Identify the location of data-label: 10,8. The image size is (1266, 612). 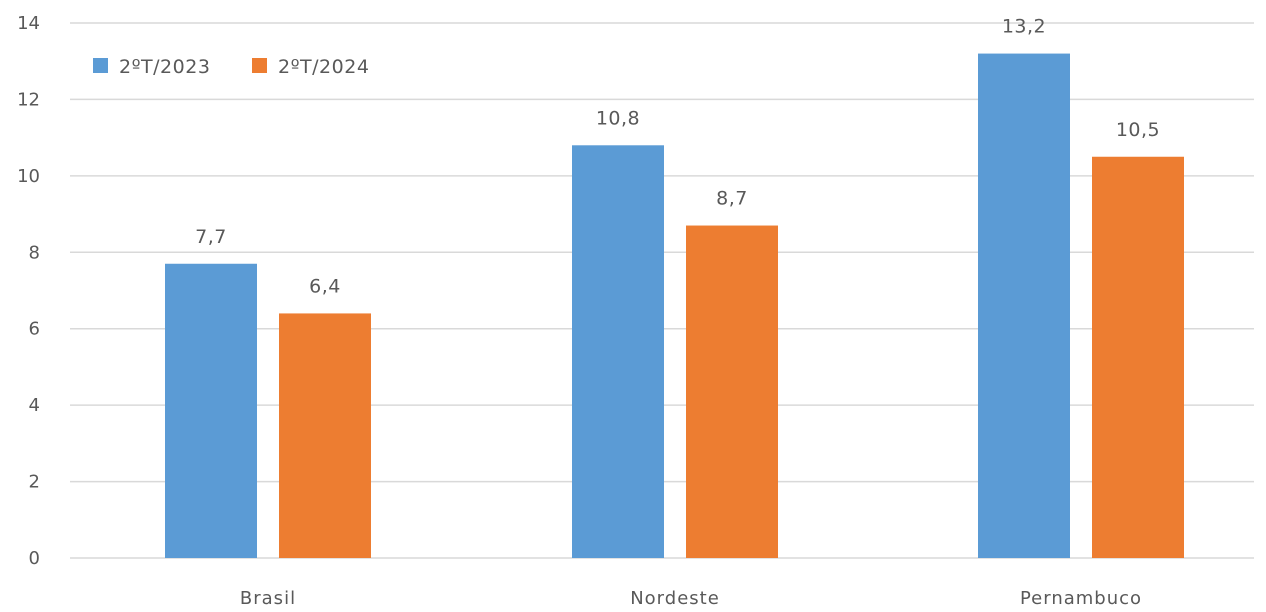
(618, 118).